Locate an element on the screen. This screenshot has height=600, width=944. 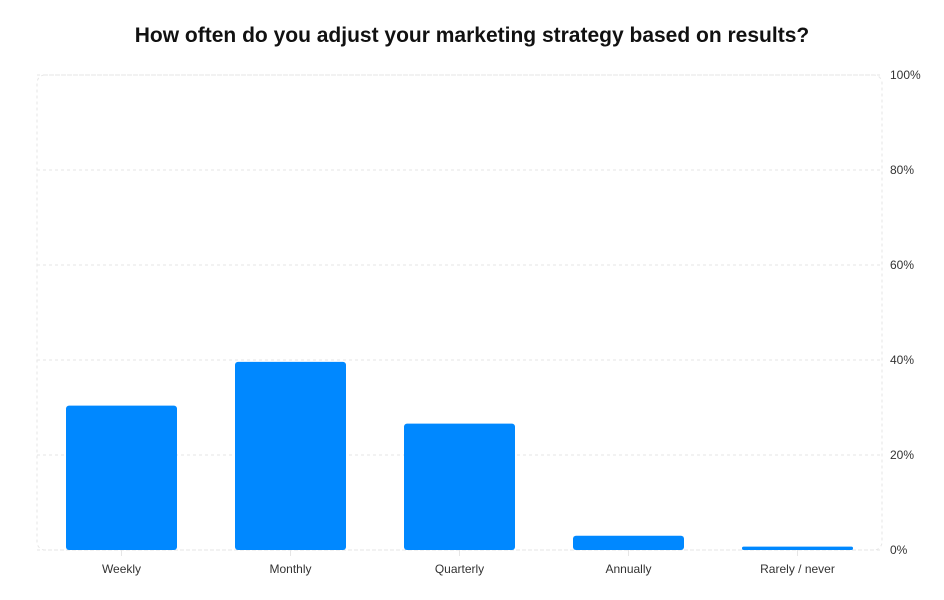
x-tick-label: Weekly is located at coordinates (121, 569).